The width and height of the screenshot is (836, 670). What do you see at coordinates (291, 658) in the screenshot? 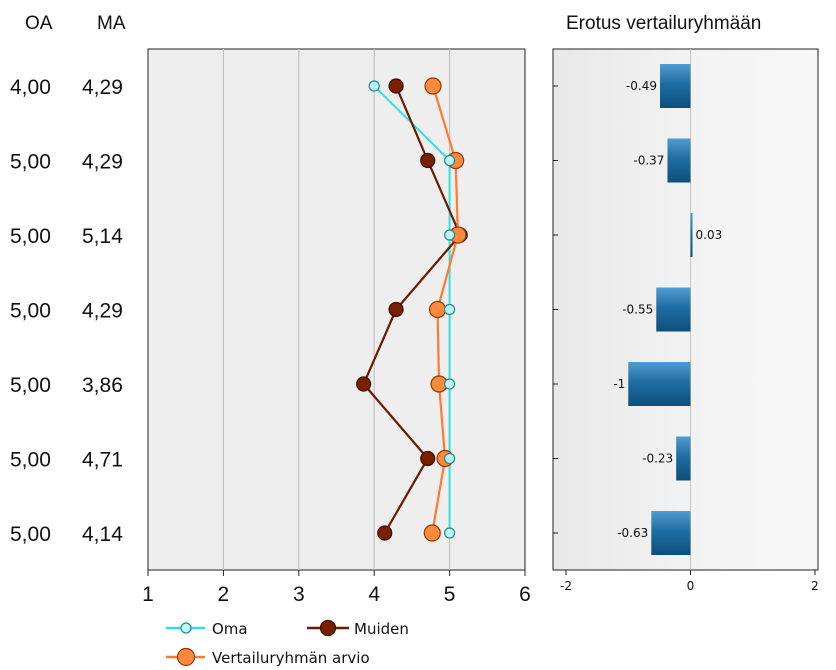
I see `legend-label-vertailu: Vertailuryhmän arvio` at bounding box center [291, 658].